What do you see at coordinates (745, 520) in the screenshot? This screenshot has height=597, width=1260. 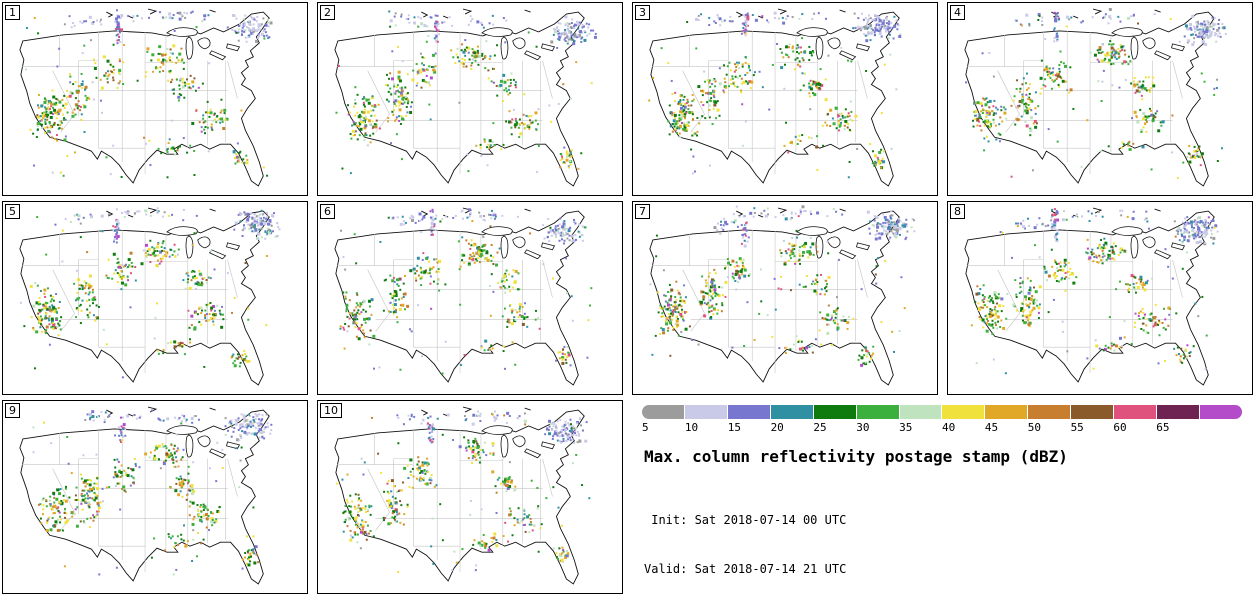 I see `init-time: Init: Sat 2018-07-14 00 UTC` at bounding box center [745, 520].